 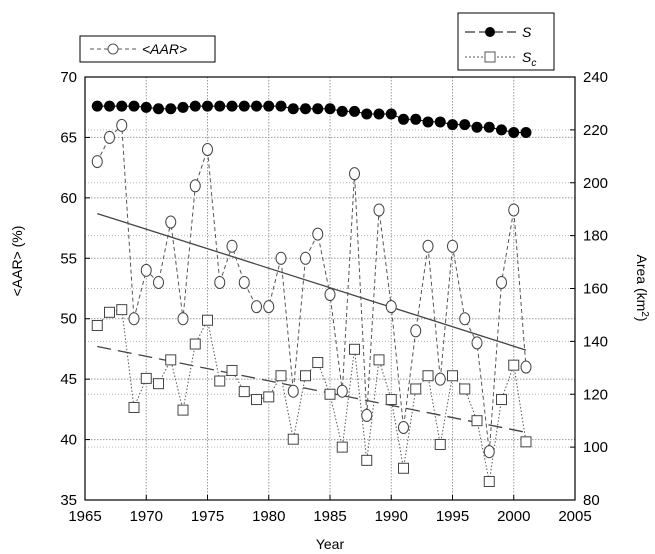 What do you see at coordinates (595, 77) in the screenshot?
I see `y-right-tick-label: 240` at bounding box center [595, 77].